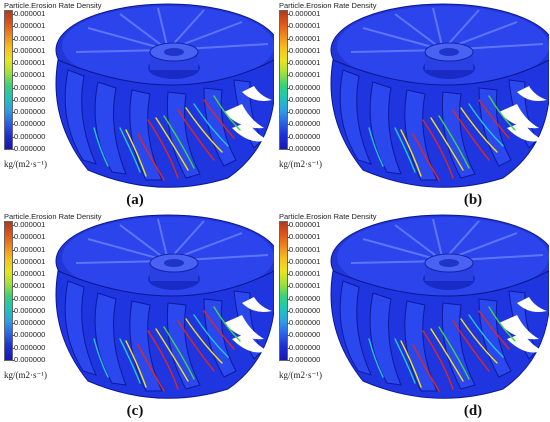  What do you see at coordinates (135, 411) in the screenshot?
I see `panel-caption: (c)` at bounding box center [135, 411].